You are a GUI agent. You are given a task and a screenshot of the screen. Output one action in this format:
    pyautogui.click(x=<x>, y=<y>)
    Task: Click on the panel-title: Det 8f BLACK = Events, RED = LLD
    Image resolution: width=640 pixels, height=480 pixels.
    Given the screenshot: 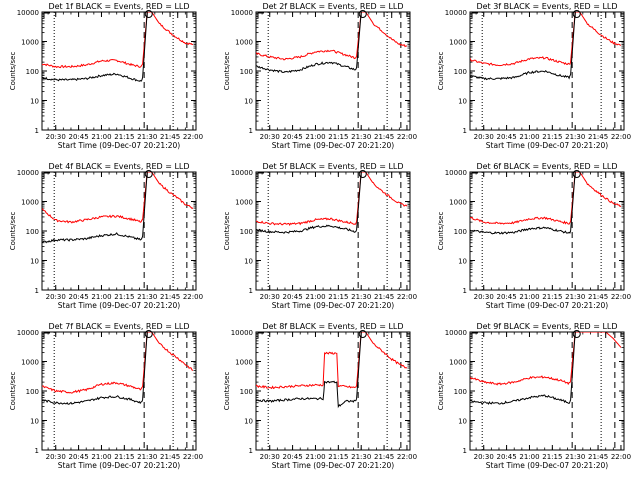 What is the action you would take?
    pyautogui.click(x=332, y=326)
    